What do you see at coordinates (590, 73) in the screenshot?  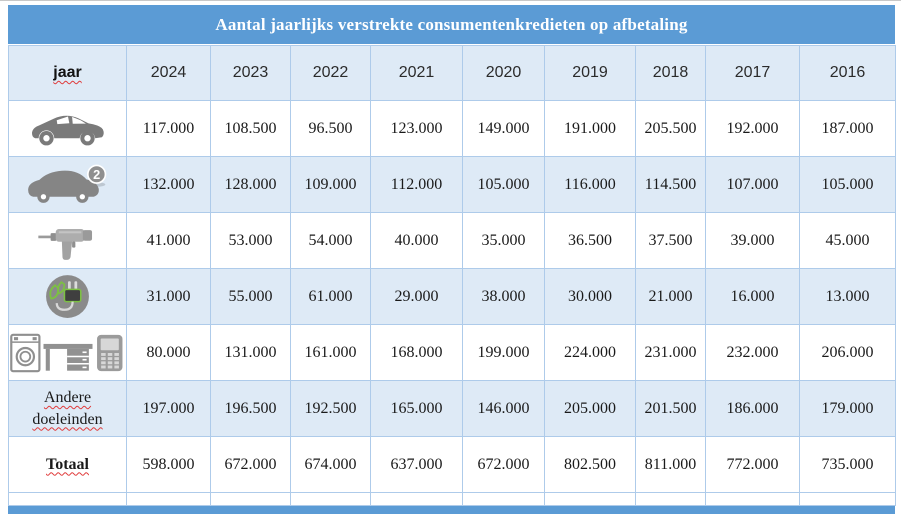 I see `year-header: 2019` at bounding box center [590, 73].